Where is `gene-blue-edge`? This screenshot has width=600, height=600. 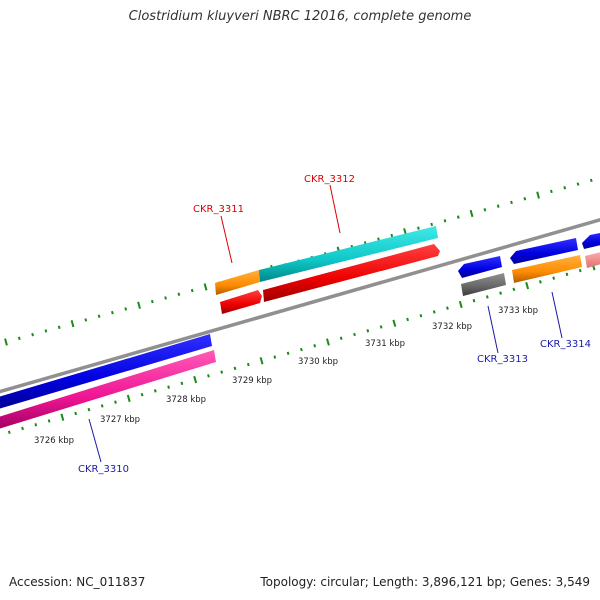
gene-blue-edge is located at coordinates (591, 240).